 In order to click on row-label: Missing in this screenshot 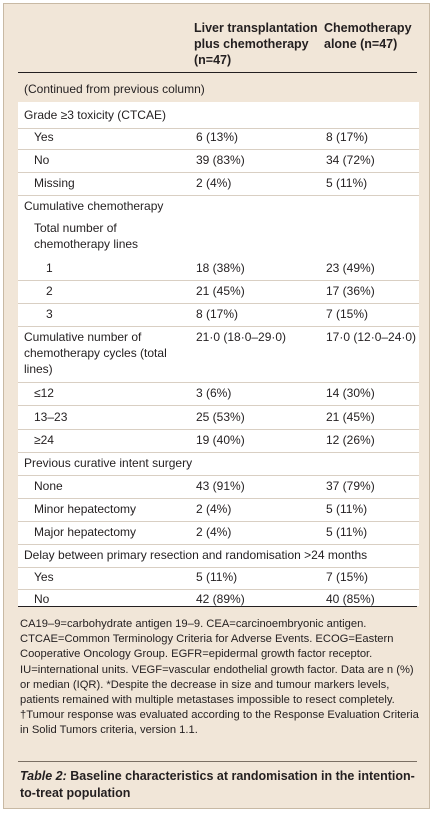, I will do `click(54, 183)`.